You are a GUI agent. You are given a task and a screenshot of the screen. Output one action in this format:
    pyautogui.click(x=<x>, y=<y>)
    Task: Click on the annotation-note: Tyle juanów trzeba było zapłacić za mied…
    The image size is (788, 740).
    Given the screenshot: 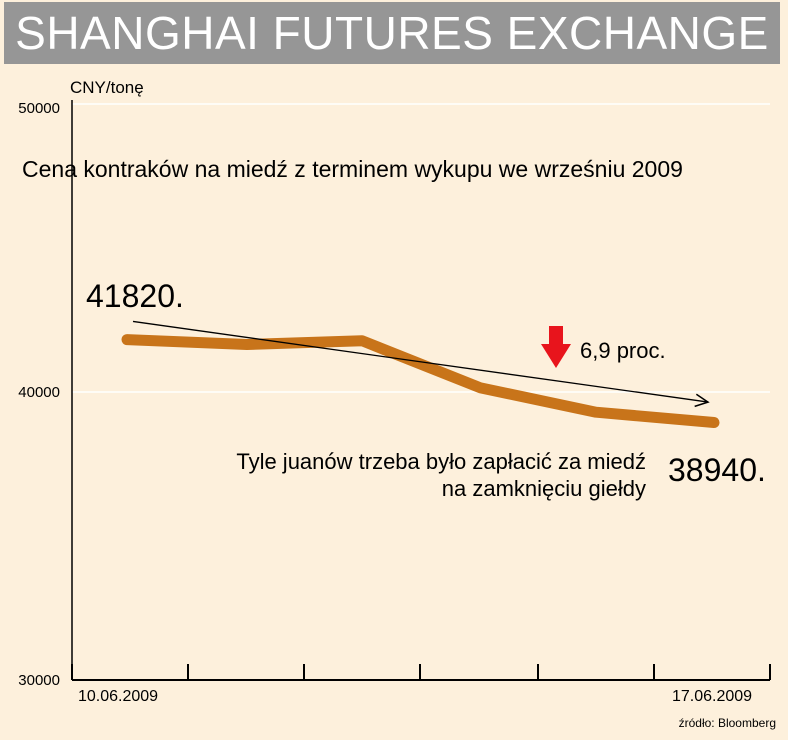 What is the action you would take?
    pyautogui.click(x=441, y=475)
    